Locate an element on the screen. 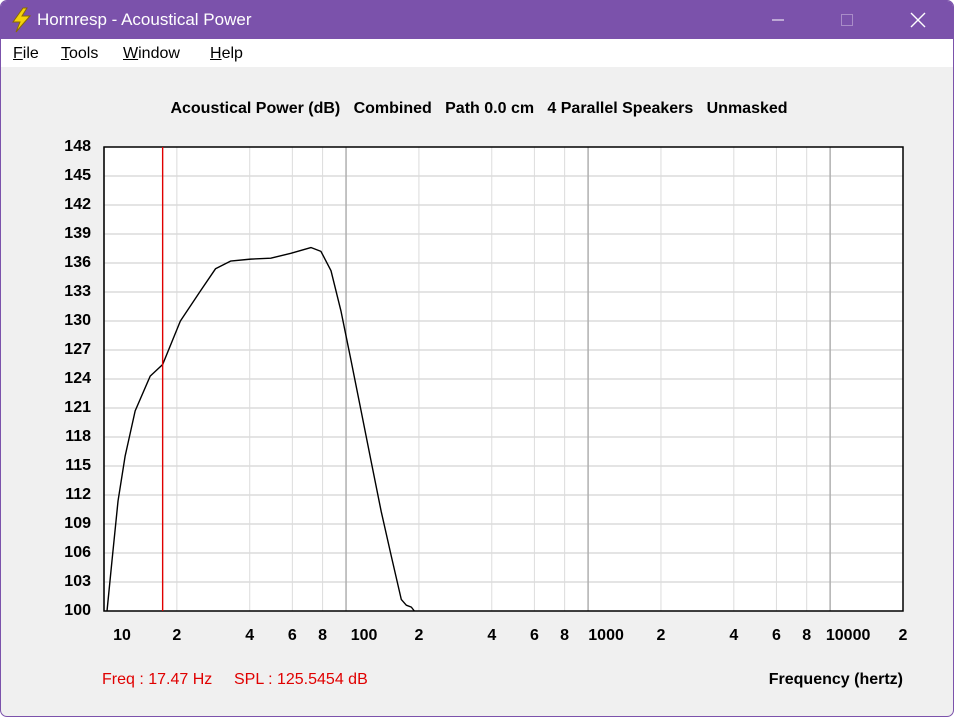 The image size is (954, 717). x-tick-label: 100 is located at coordinates (364, 635).